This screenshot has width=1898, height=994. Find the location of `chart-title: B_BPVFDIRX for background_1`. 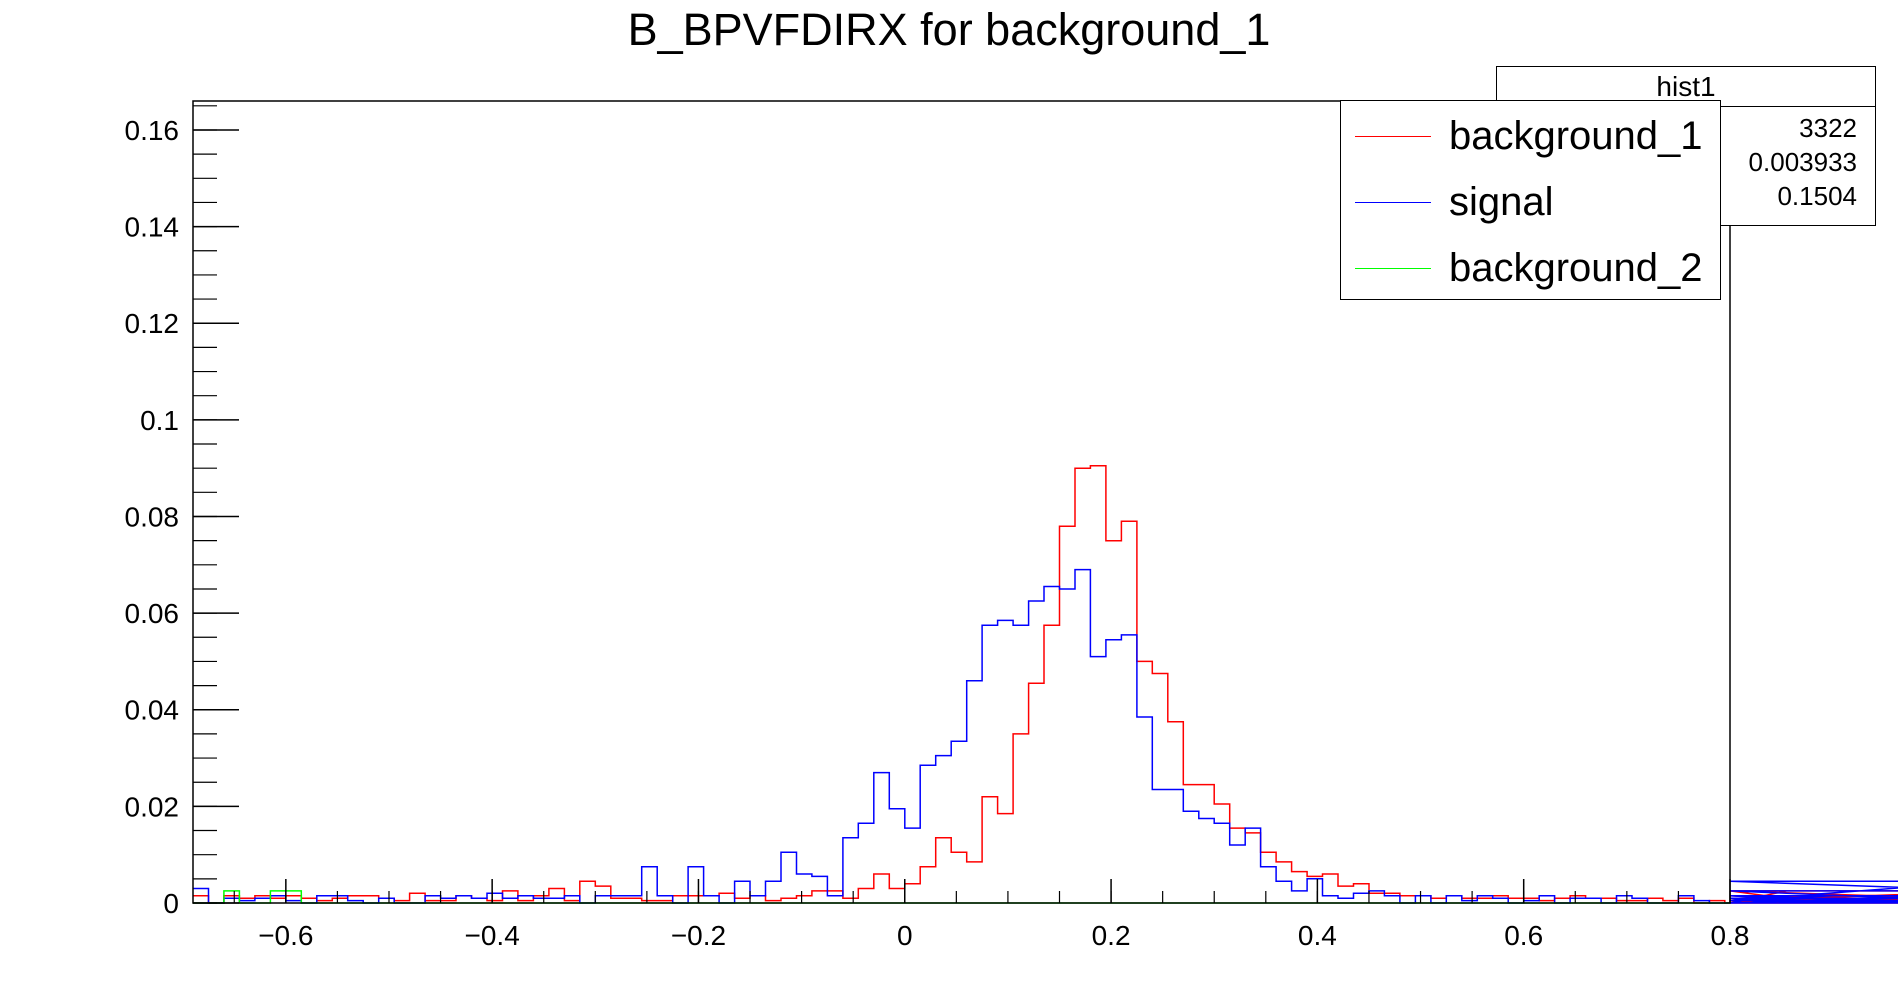

chart-title: B_BPVFDIRX for background_1 is located at coordinates (949, 29).